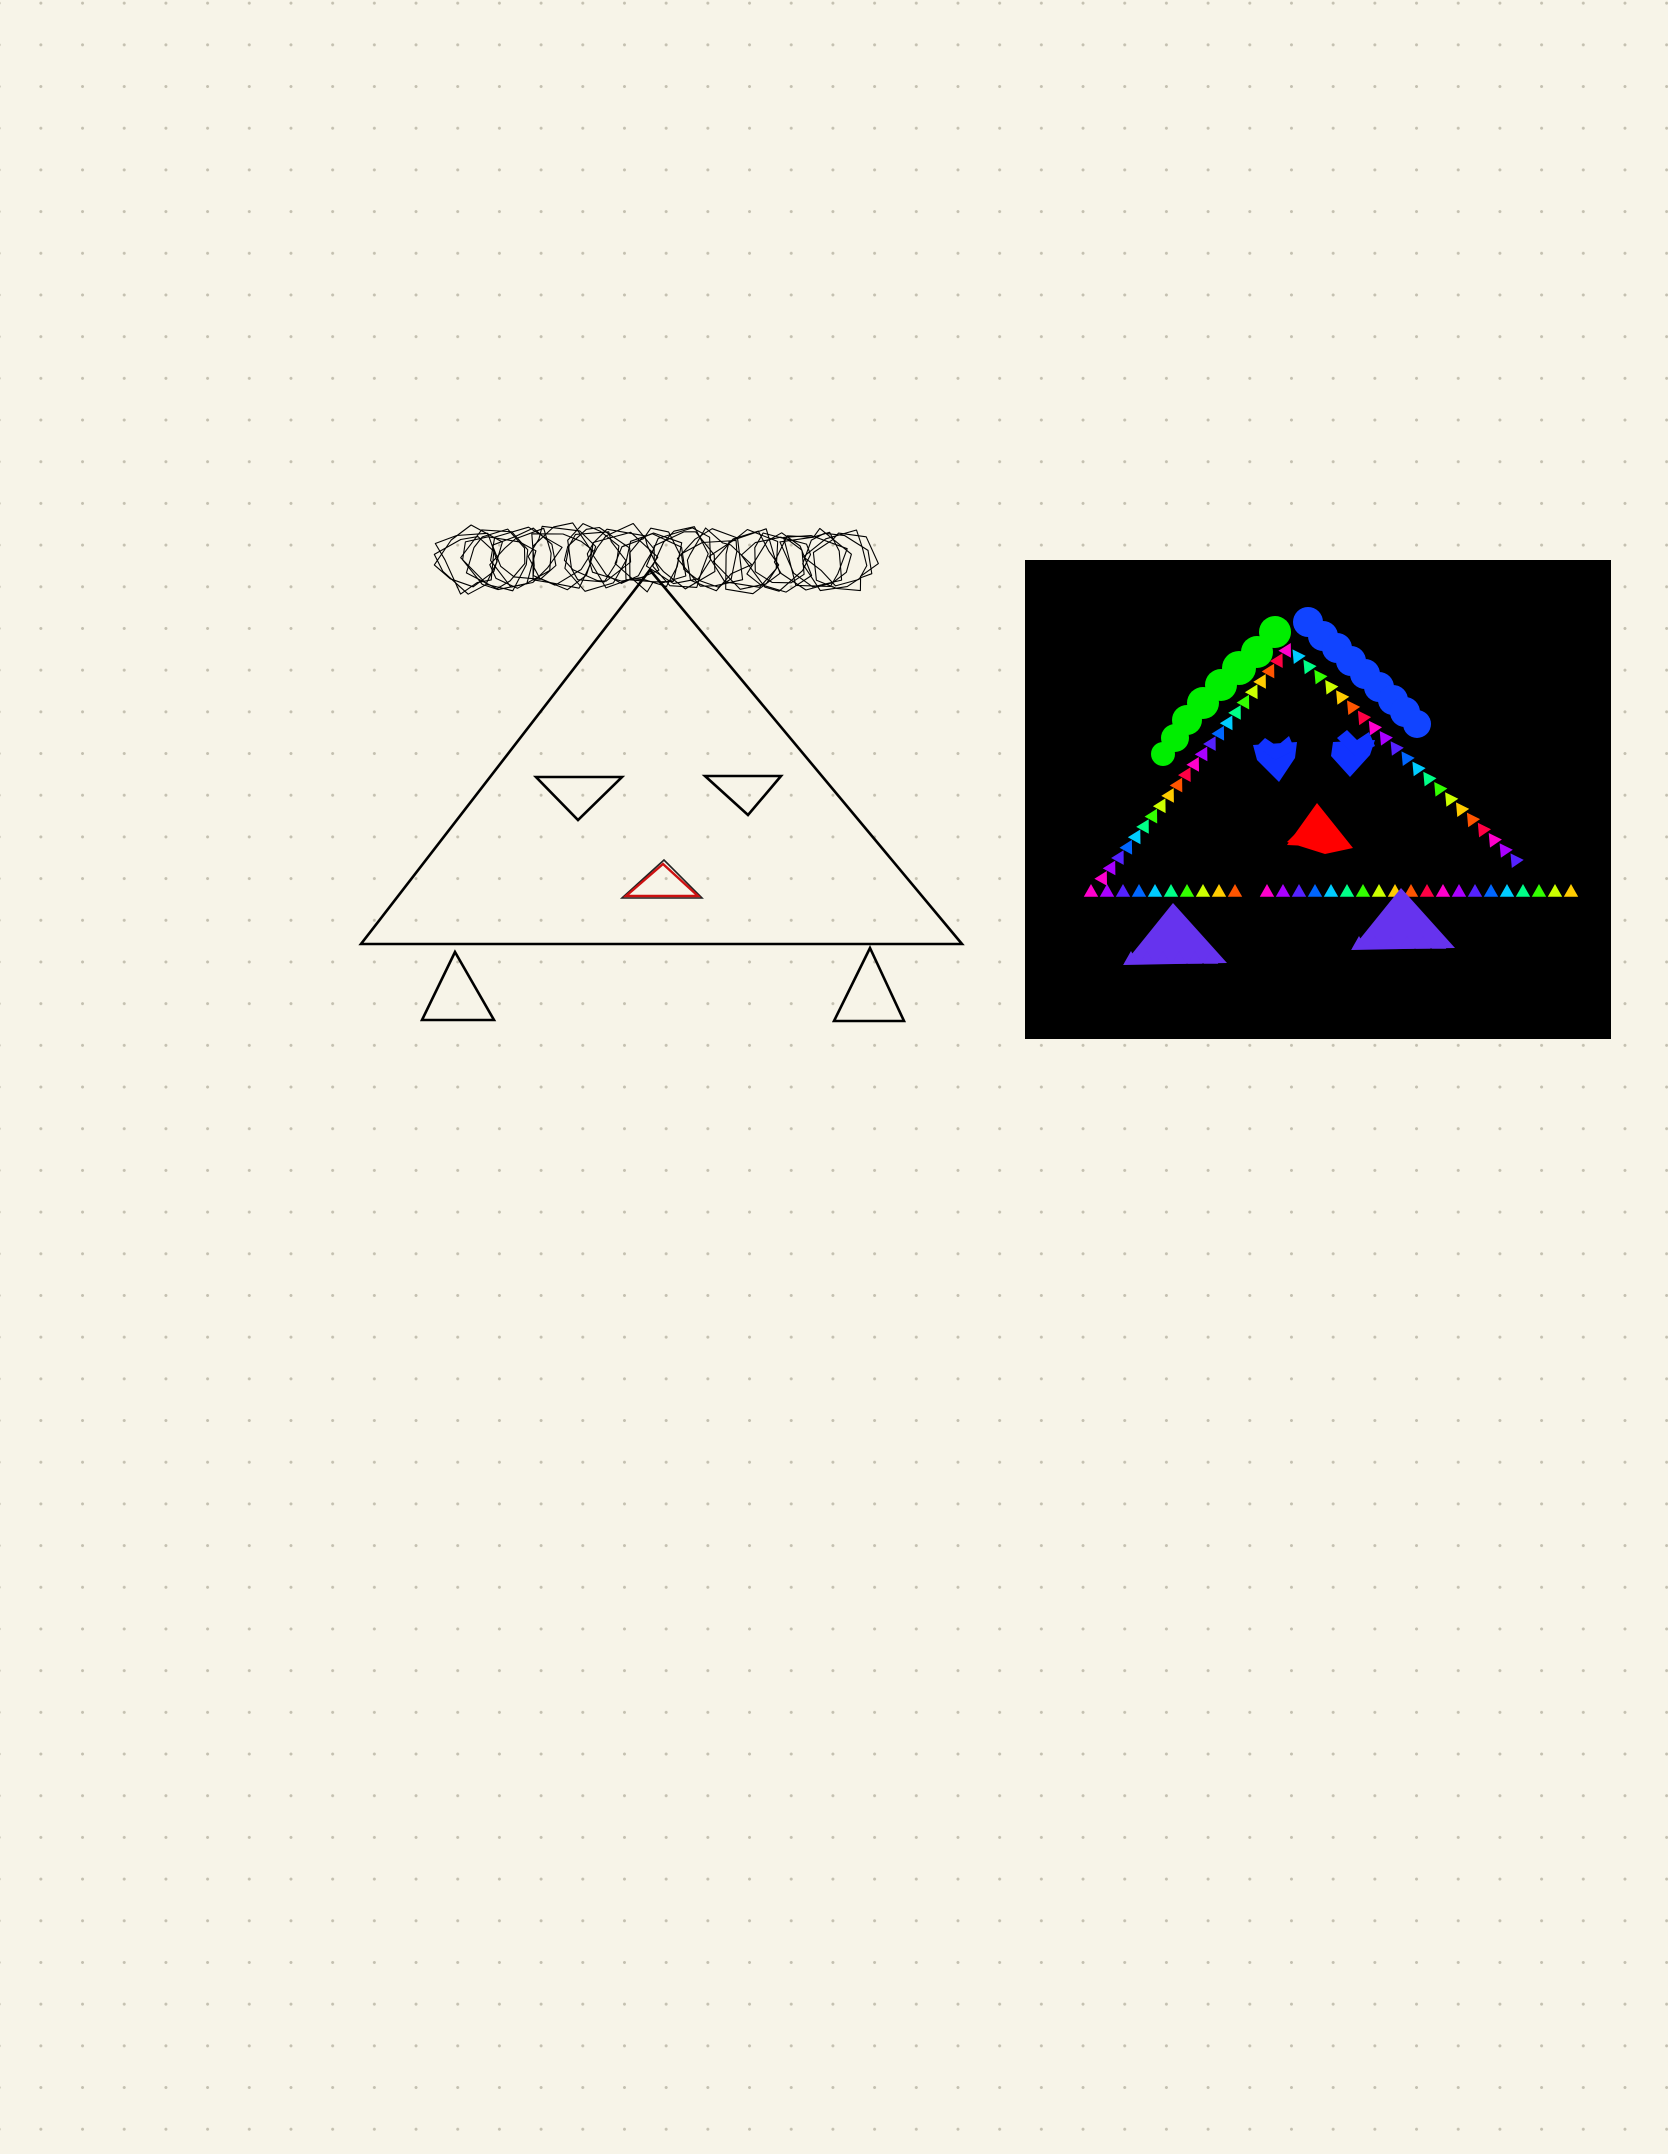  Describe the element at coordinates (661, 878) in the screenshot. I see `mouth` at that location.